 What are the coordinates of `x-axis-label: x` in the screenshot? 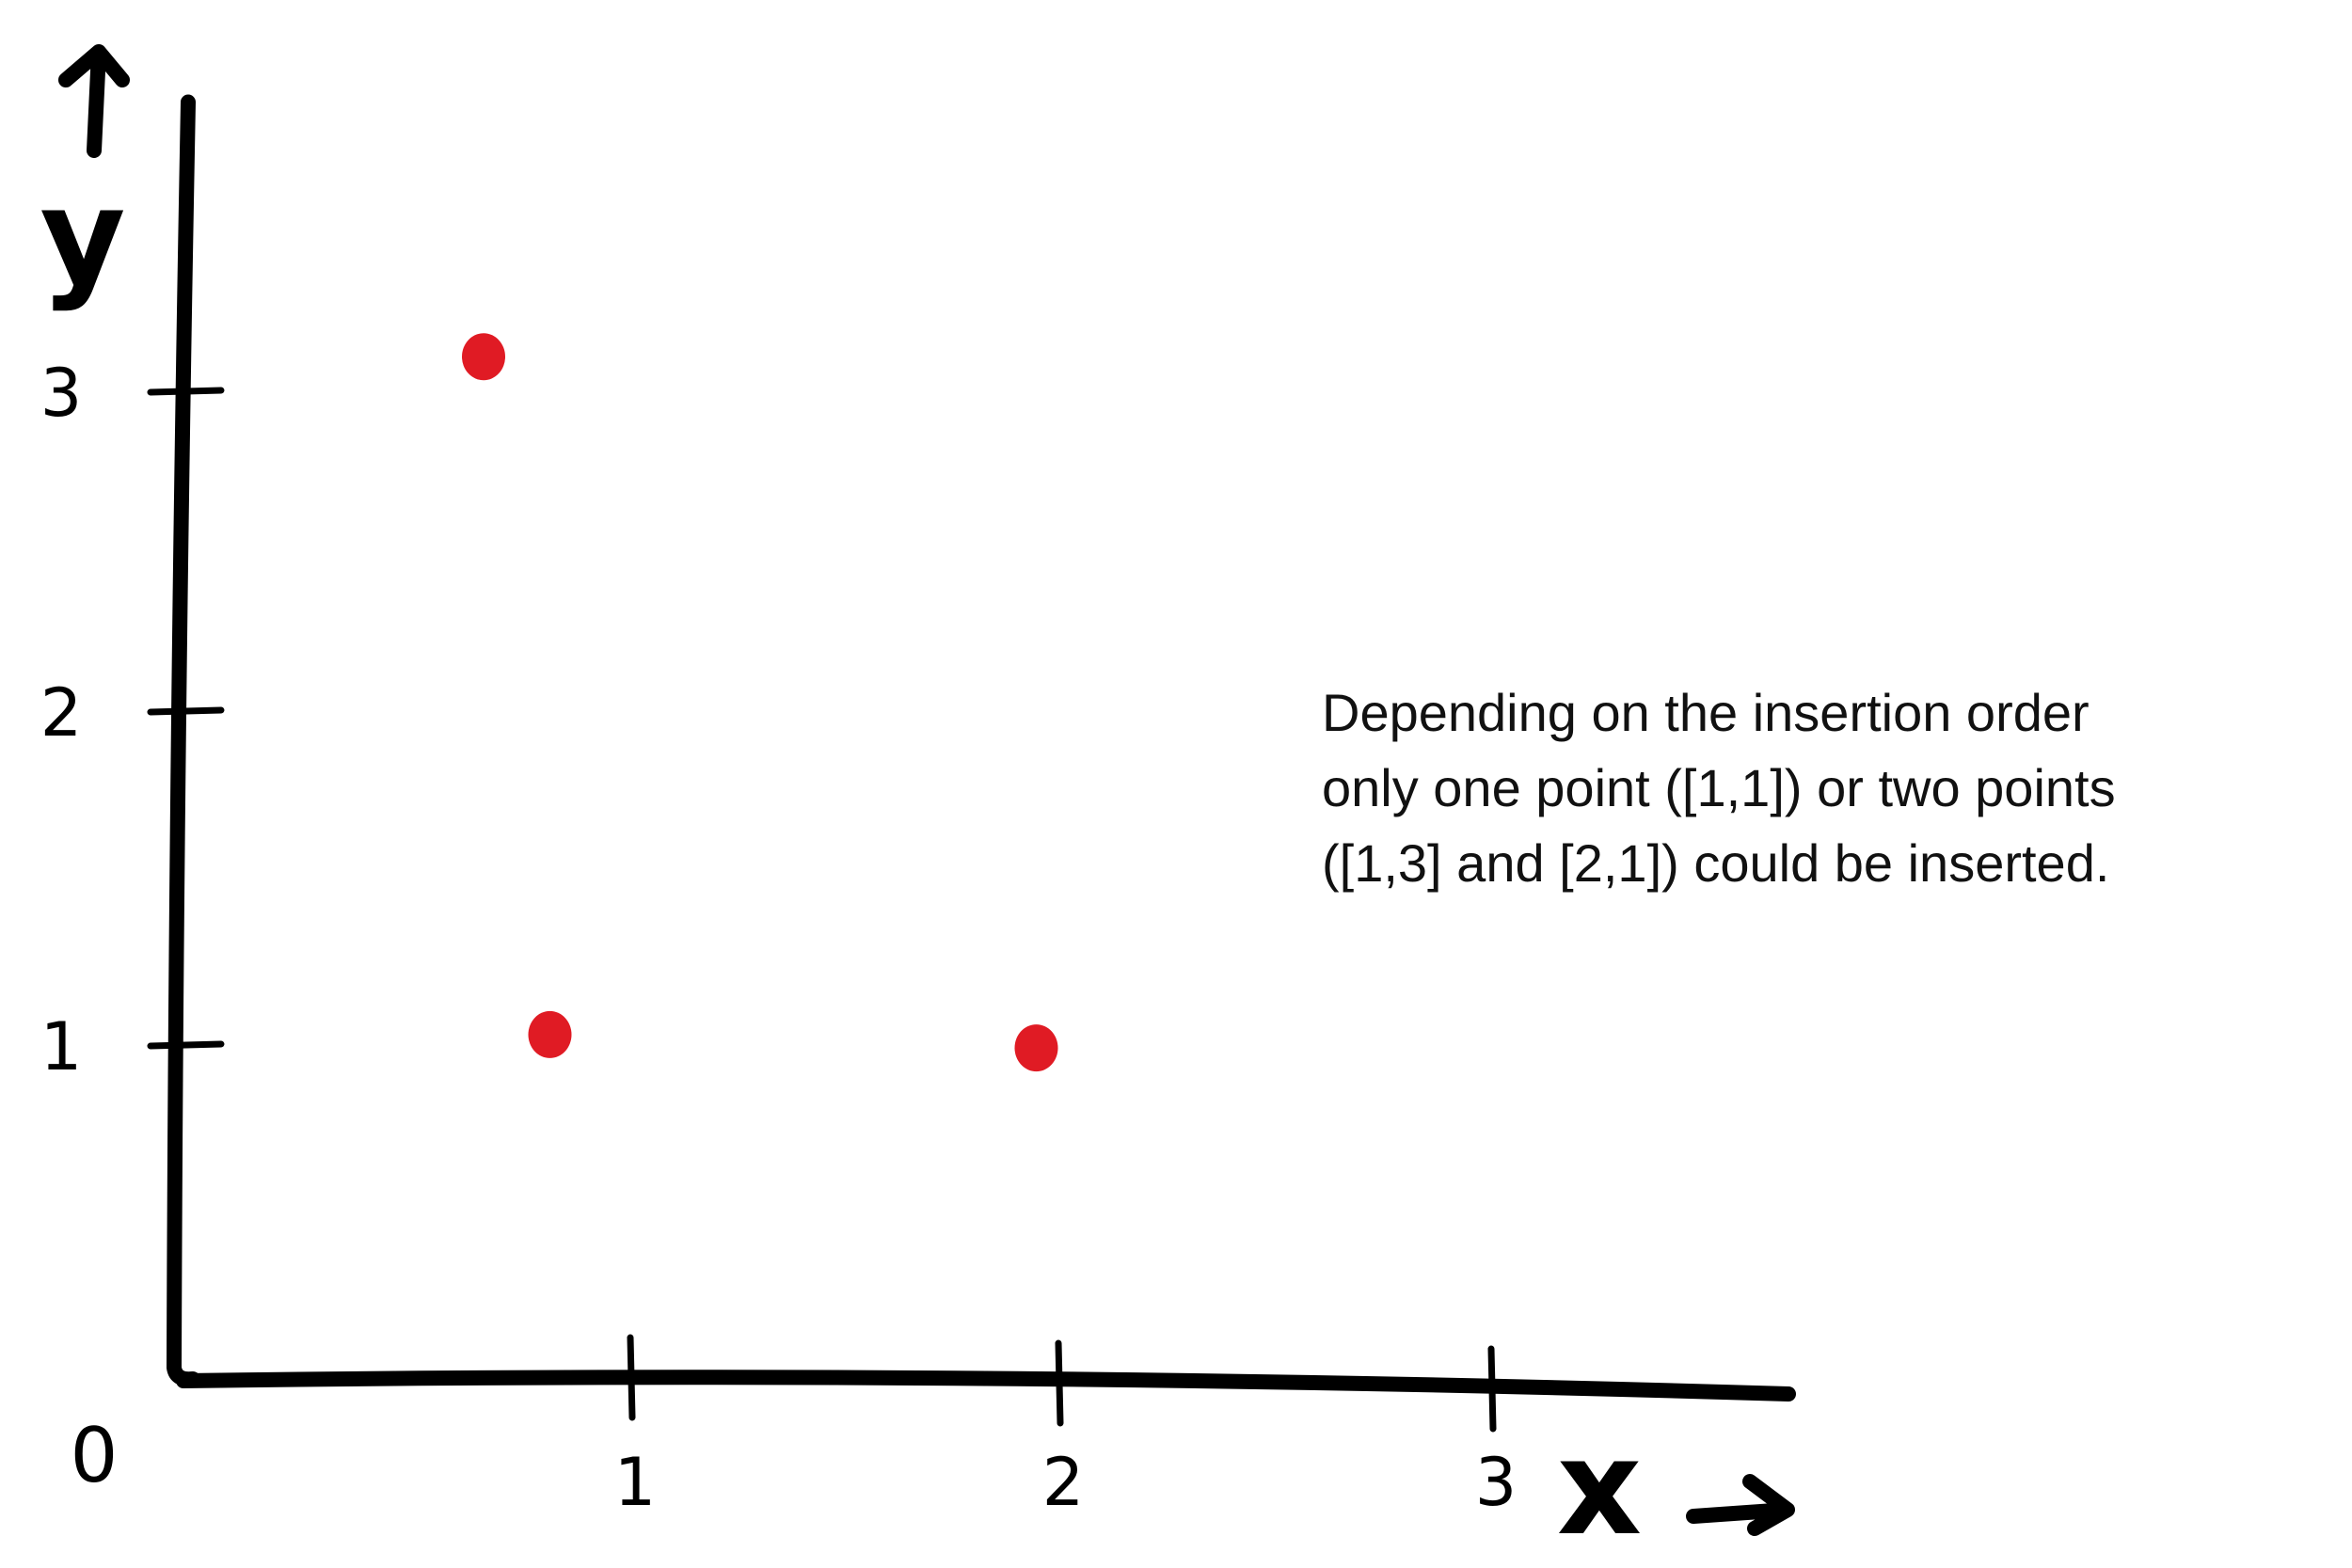 It's located at (1599, 1489).